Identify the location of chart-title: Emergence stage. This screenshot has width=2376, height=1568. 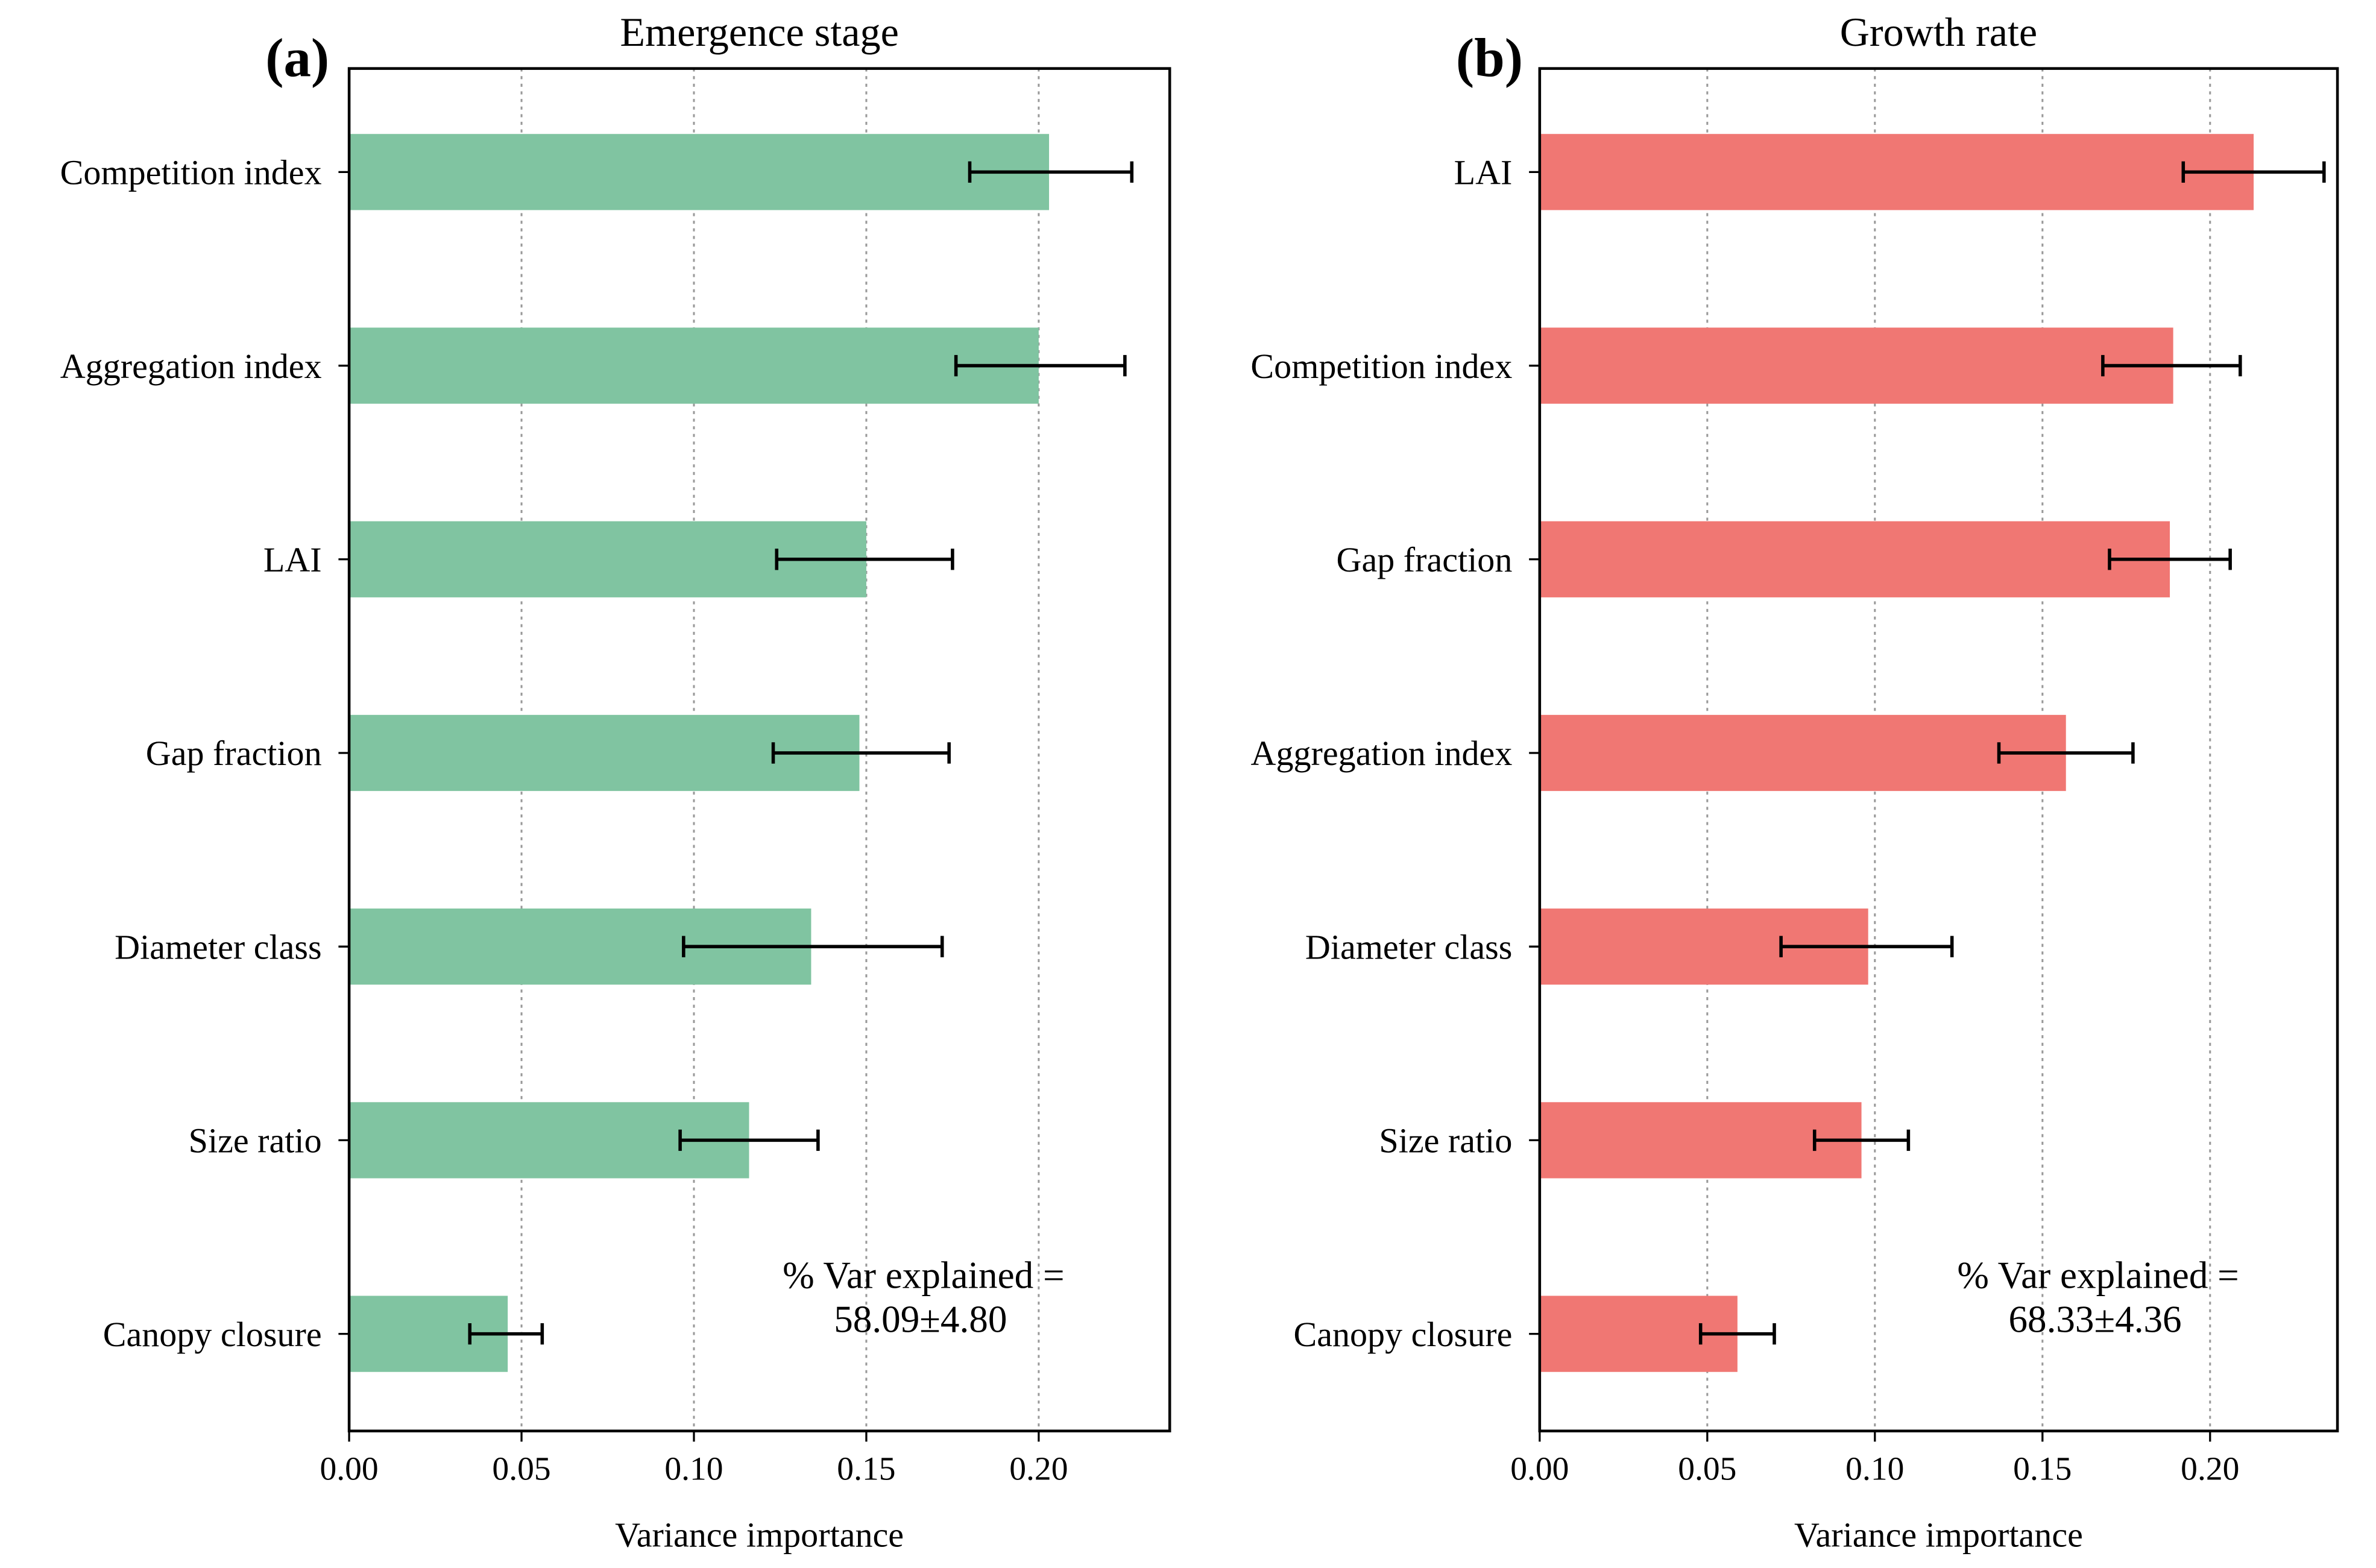
(759, 32).